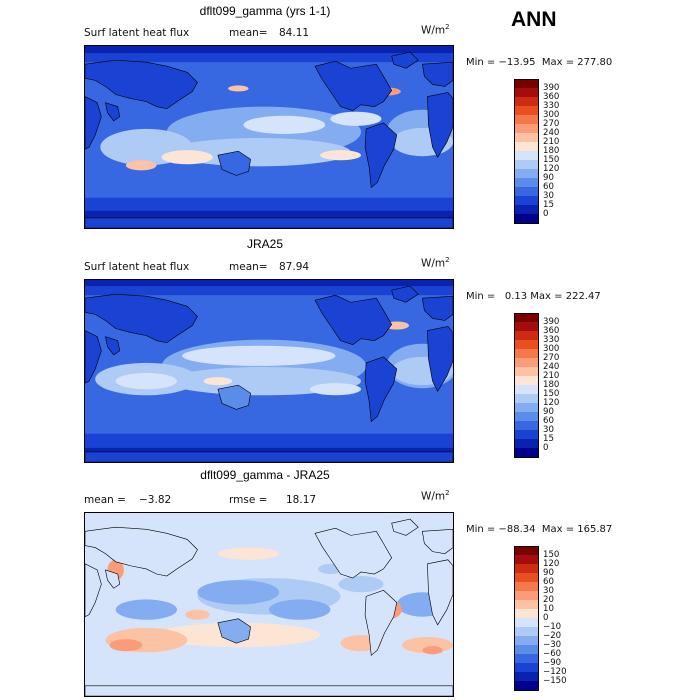  Describe the element at coordinates (294, 267) in the screenshot. I see `panel2-mean-value: 87.94` at that location.